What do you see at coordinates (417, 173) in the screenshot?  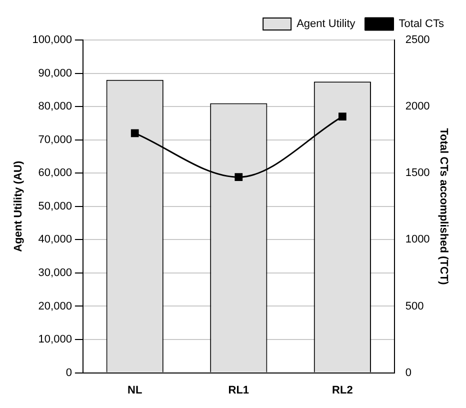 I see `y2-tick-label: 1500` at bounding box center [417, 173].